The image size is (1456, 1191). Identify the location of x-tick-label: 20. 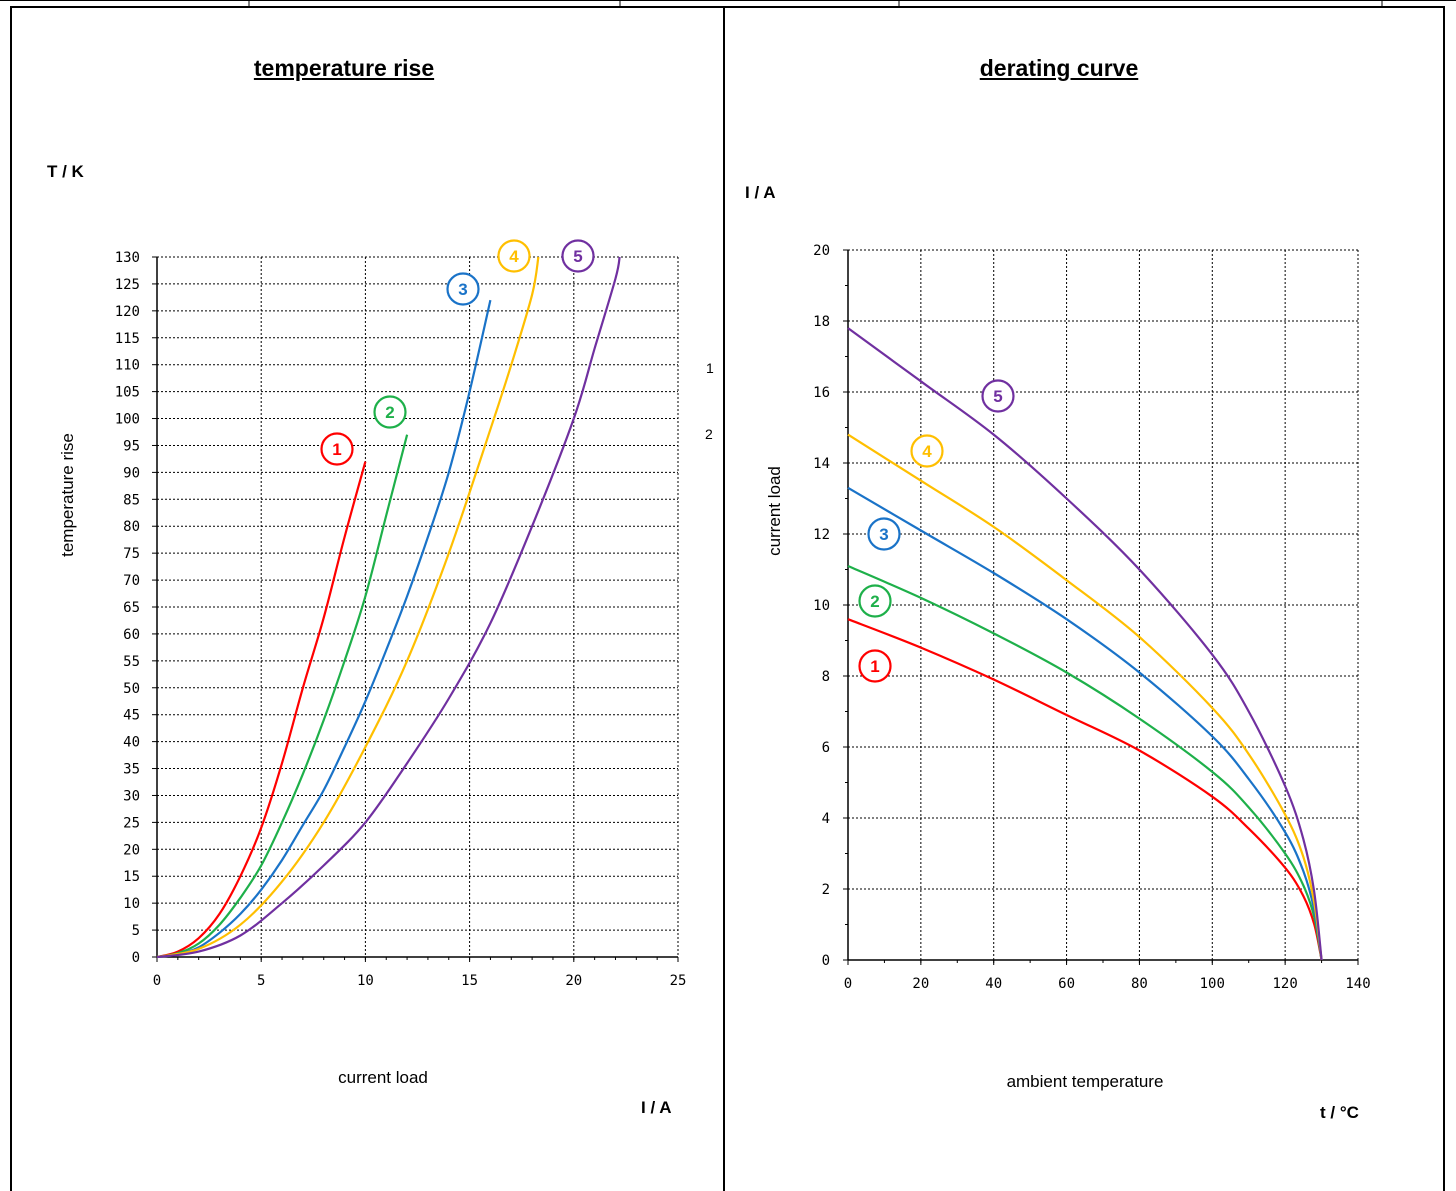
(573, 981).